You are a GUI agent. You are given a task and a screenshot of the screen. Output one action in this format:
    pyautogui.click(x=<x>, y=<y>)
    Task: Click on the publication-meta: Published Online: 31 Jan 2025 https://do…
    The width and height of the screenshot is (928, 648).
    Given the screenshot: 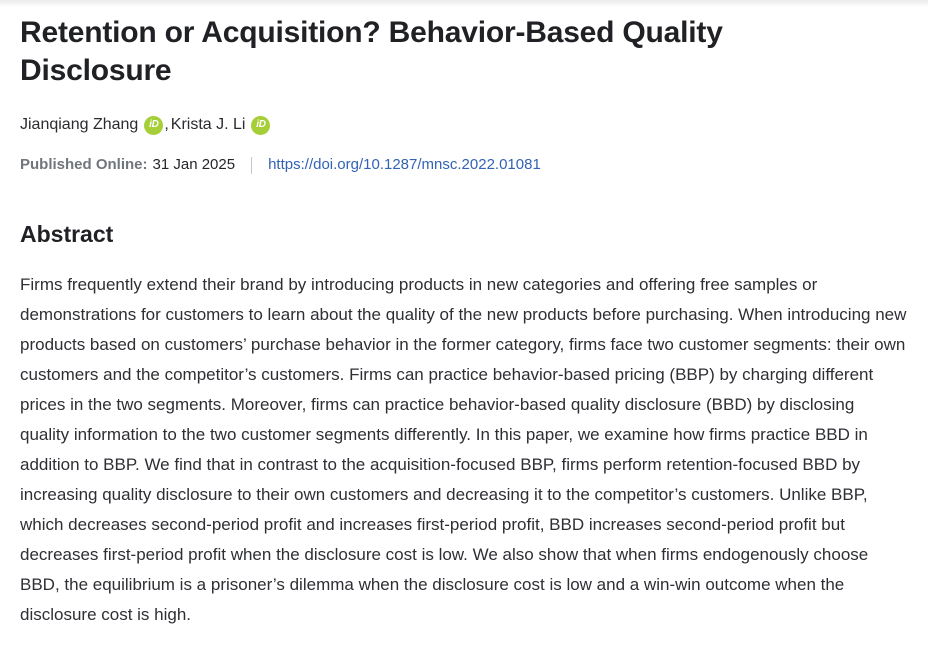 What is the action you would take?
    pyautogui.click(x=464, y=165)
    